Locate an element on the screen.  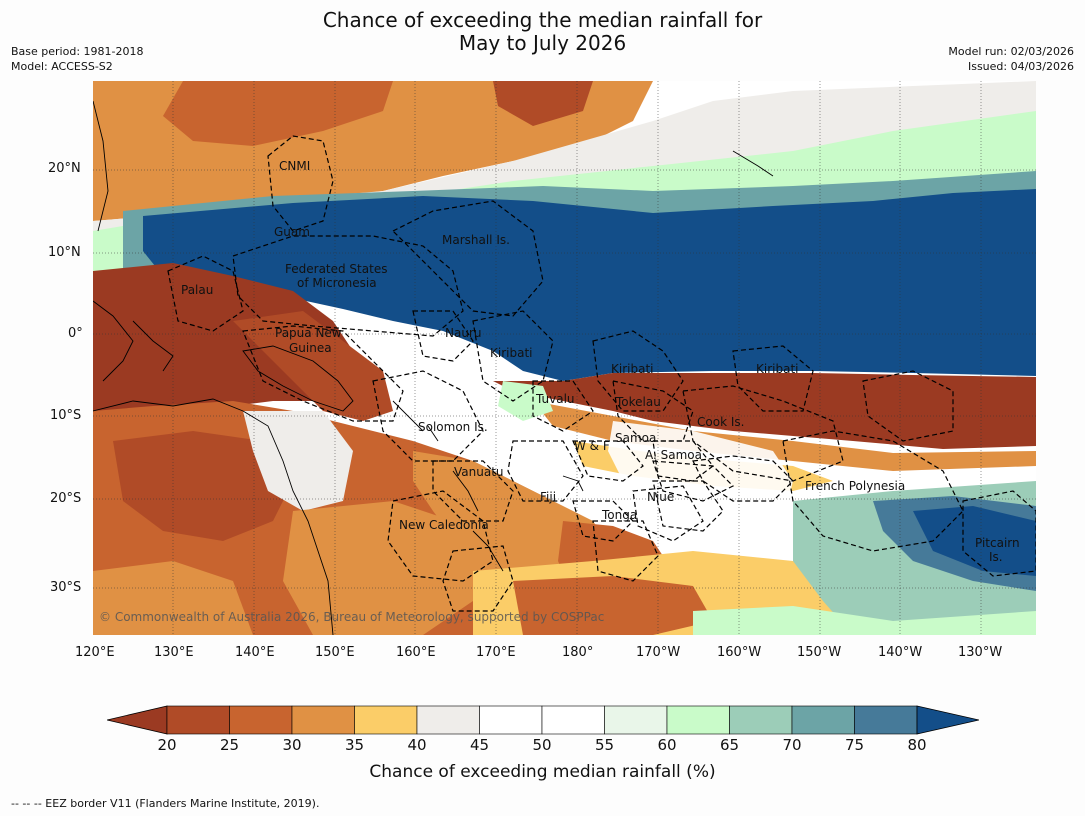
colorbar-tick-label: 35 is located at coordinates (354, 745).